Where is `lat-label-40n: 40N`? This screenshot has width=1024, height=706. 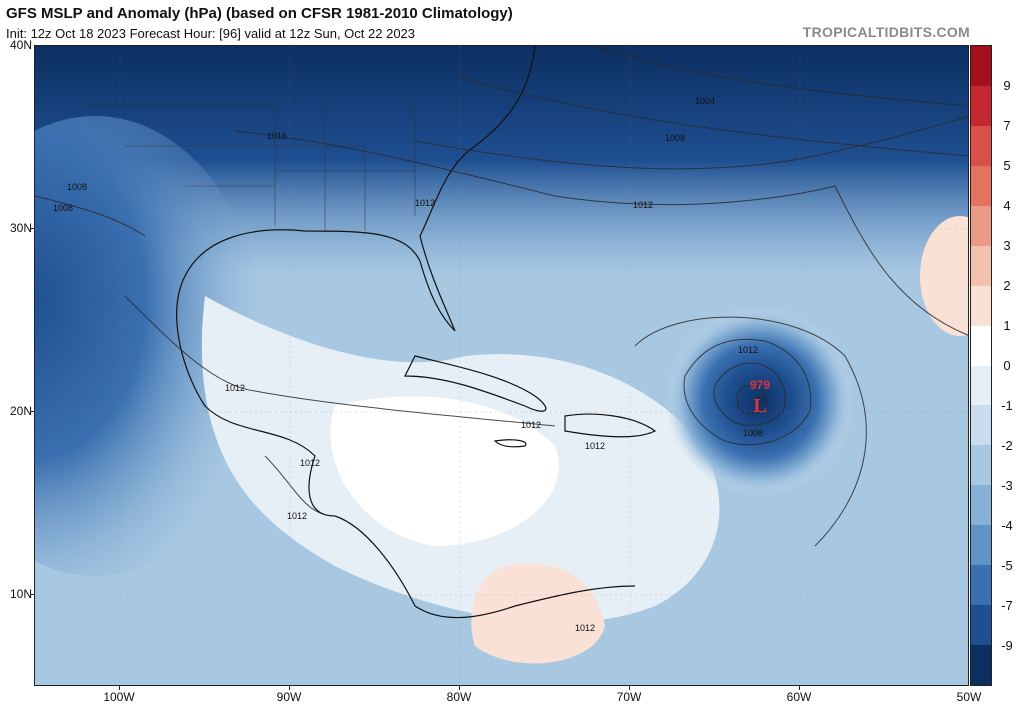 lat-label-40n: 40N is located at coordinates (20, 45).